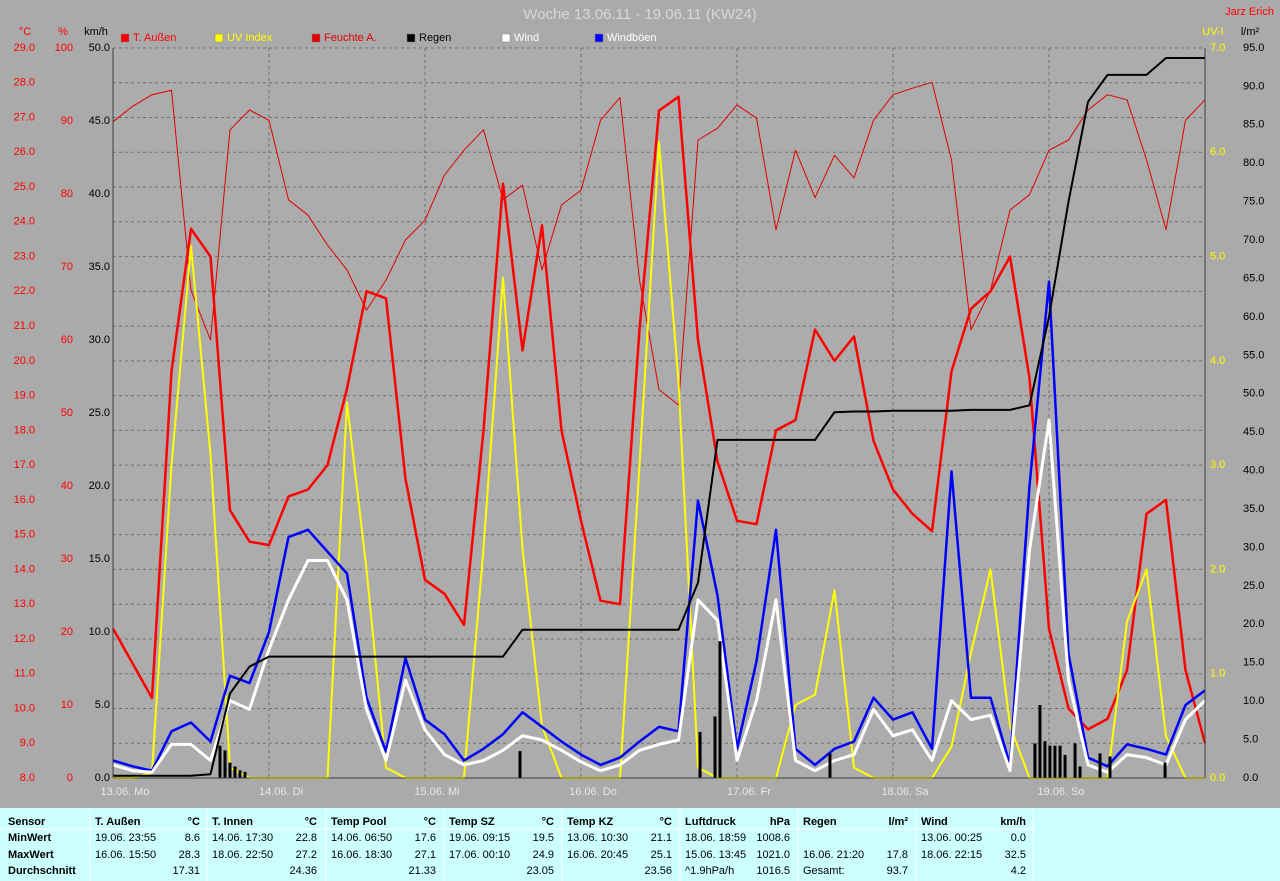 This screenshot has width=1280, height=881. Describe the element at coordinates (1253, 432) in the screenshot. I see `y-tick-label: 45.0` at that location.